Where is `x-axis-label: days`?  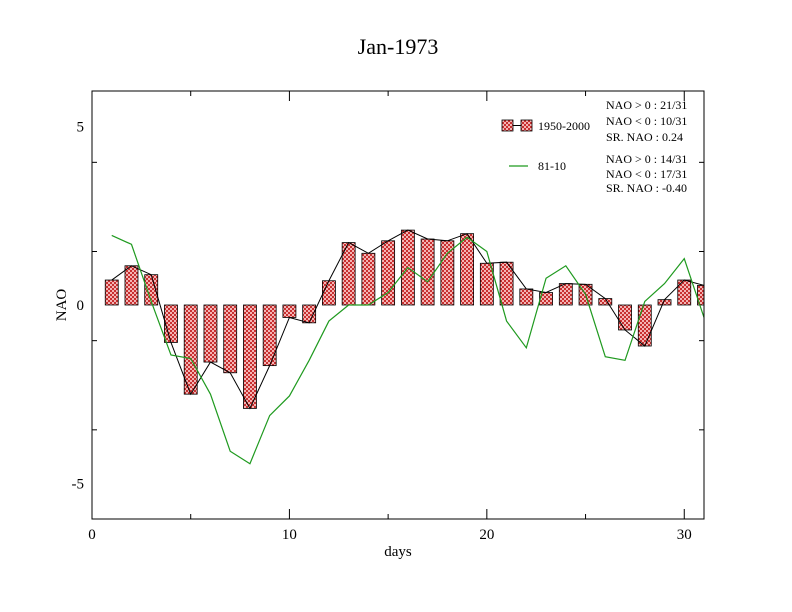 x-axis-label: days is located at coordinates (398, 552).